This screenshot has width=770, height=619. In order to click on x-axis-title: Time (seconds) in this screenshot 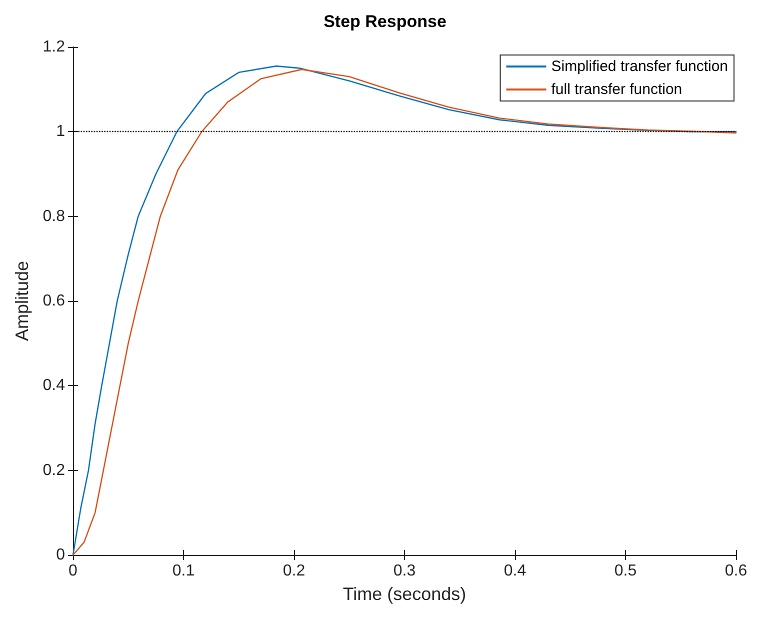, I will do `click(404, 594)`.